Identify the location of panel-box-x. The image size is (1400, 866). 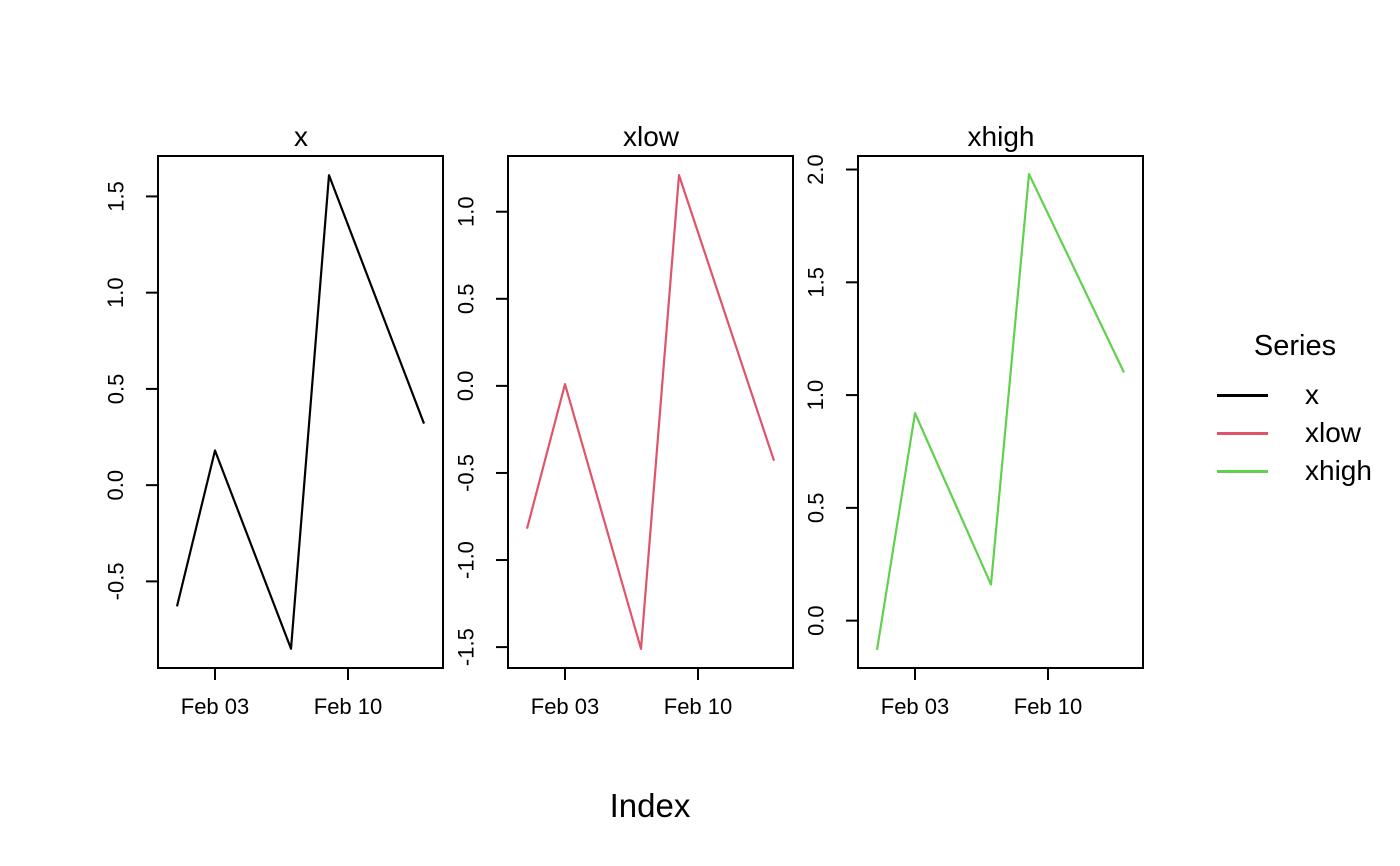
(300, 412).